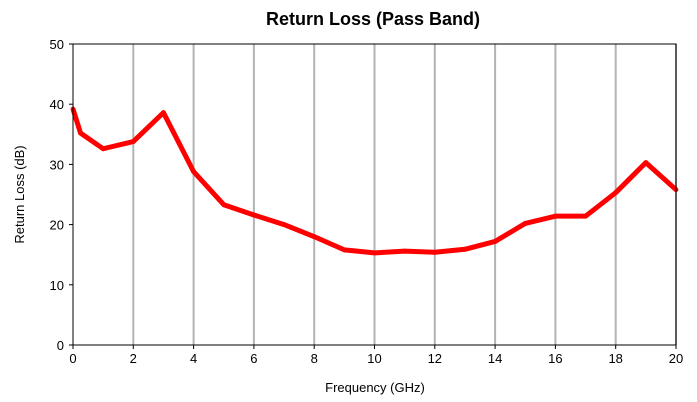  What do you see at coordinates (495, 358) in the screenshot?
I see `x-tick-label: 14` at bounding box center [495, 358].